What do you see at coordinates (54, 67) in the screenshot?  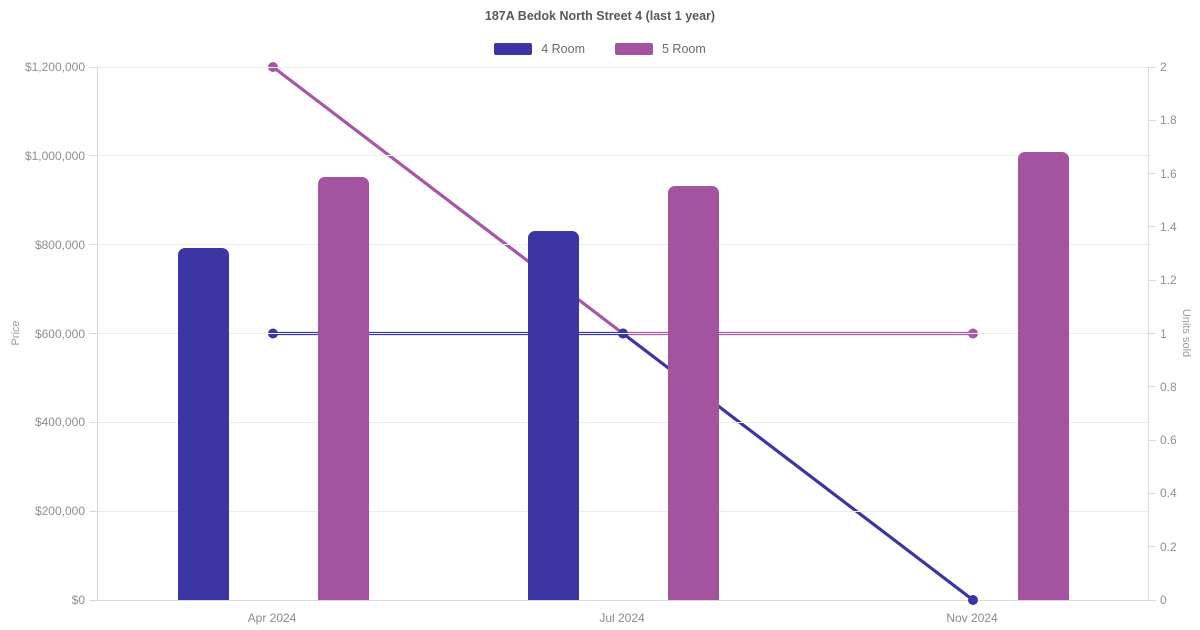 I see `left-axis-tick-label: $1,200,000` at bounding box center [54, 67].